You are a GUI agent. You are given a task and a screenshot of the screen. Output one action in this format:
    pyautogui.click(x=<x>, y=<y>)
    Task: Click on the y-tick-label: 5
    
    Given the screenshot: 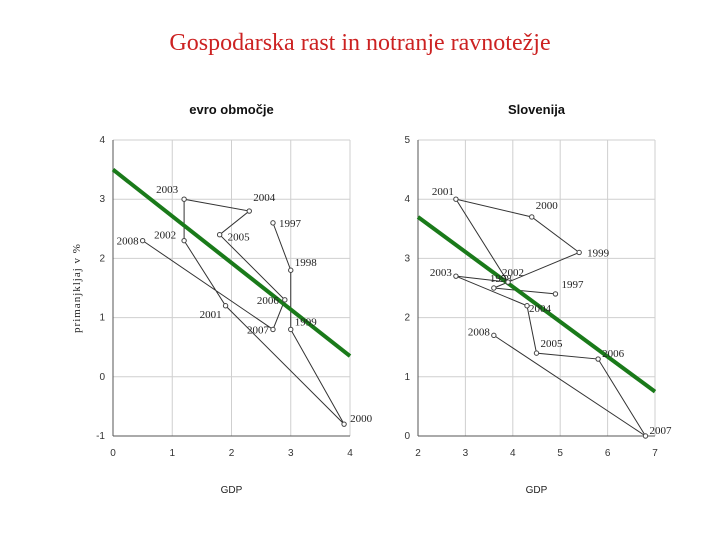 What is the action you would take?
    pyautogui.click(x=407, y=140)
    